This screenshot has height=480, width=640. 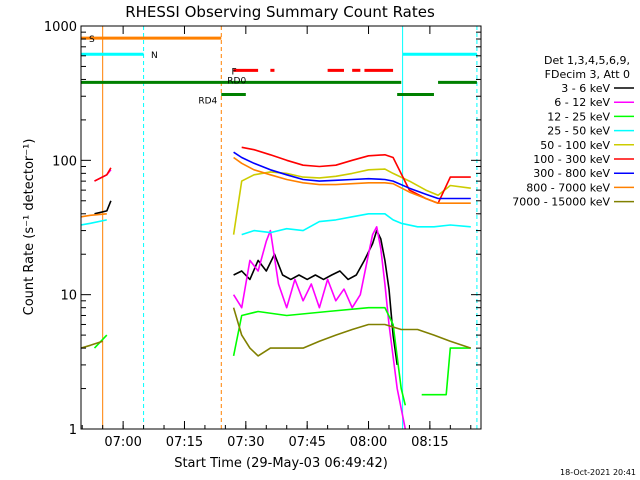 What do you see at coordinates (68, 296) in the screenshot?
I see `y-tick-label: 10` at bounding box center [68, 296].